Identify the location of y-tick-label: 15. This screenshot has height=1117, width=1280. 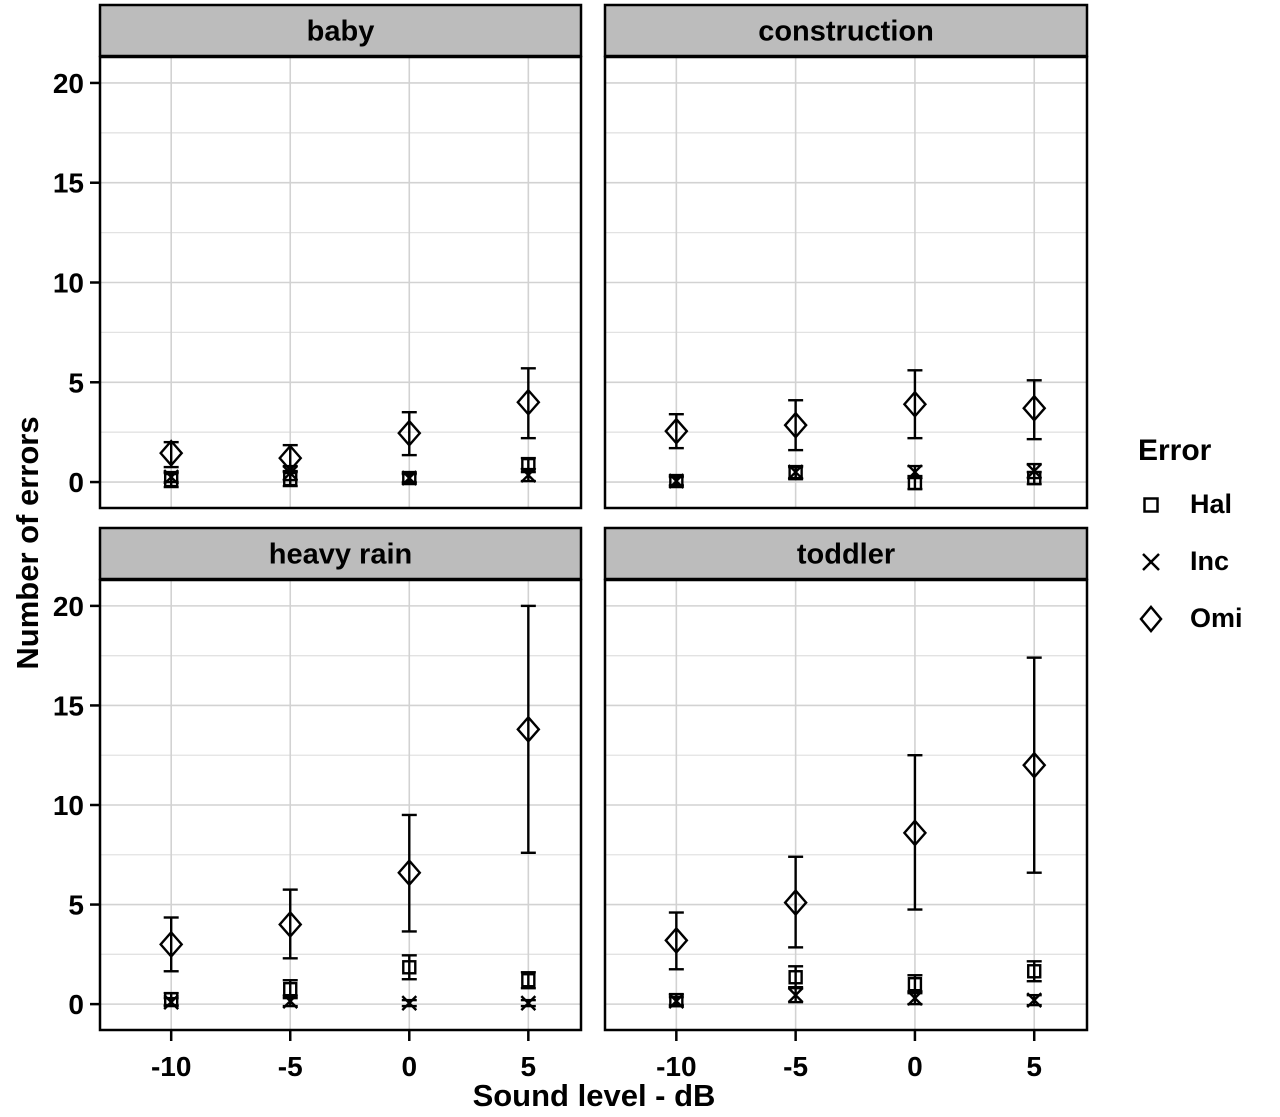
(68, 183).